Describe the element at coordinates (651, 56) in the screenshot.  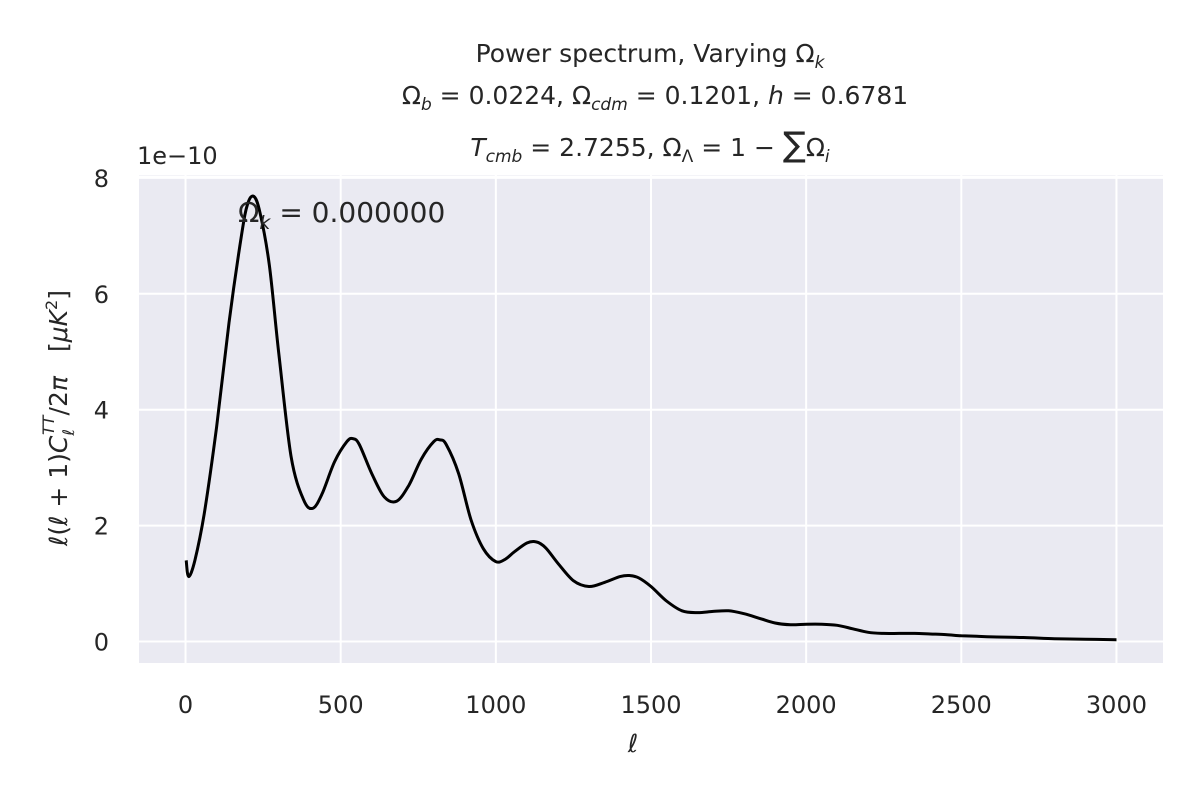
I see `chart-title-line-1: Power spectrum, Varying Ωk` at that location.